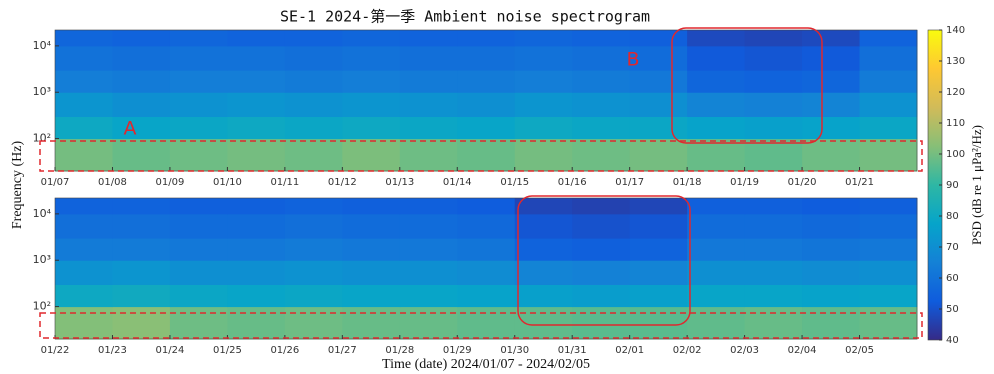 The width and height of the screenshot is (994, 374). What do you see at coordinates (952, 247) in the screenshot?
I see `colorbar-tick-label: 70` at bounding box center [952, 247].